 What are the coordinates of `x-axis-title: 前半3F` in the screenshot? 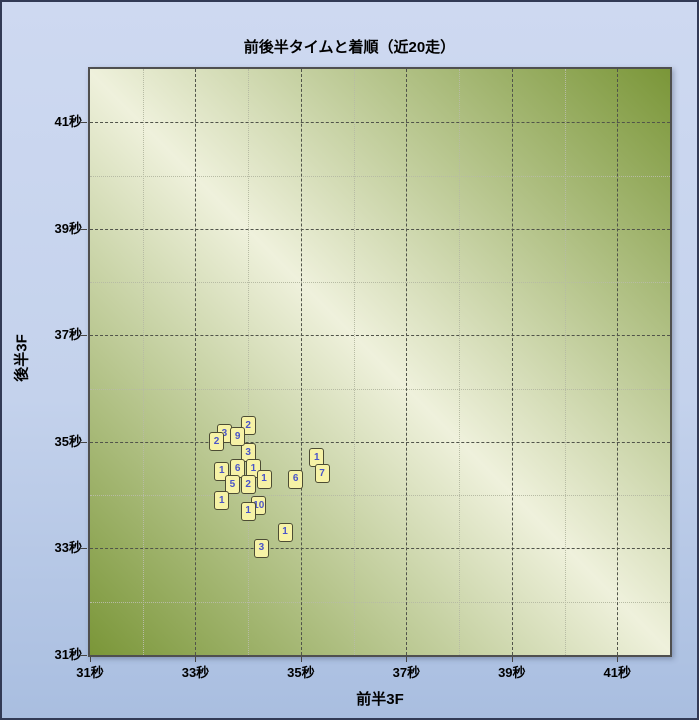 It's located at (380, 699).